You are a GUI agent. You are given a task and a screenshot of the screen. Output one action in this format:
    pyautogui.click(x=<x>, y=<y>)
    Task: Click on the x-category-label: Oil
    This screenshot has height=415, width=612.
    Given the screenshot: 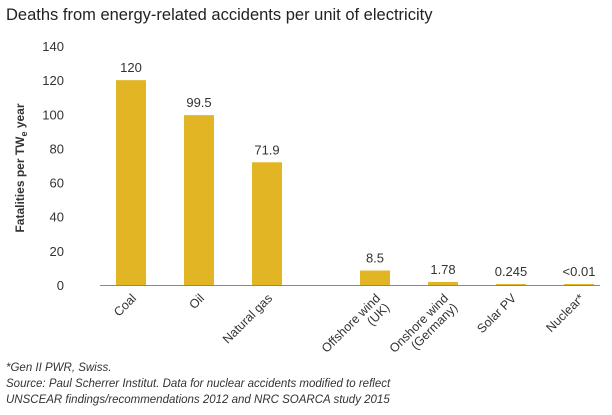 What is the action you would take?
    pyautogui.click(x=196, y=301)
    